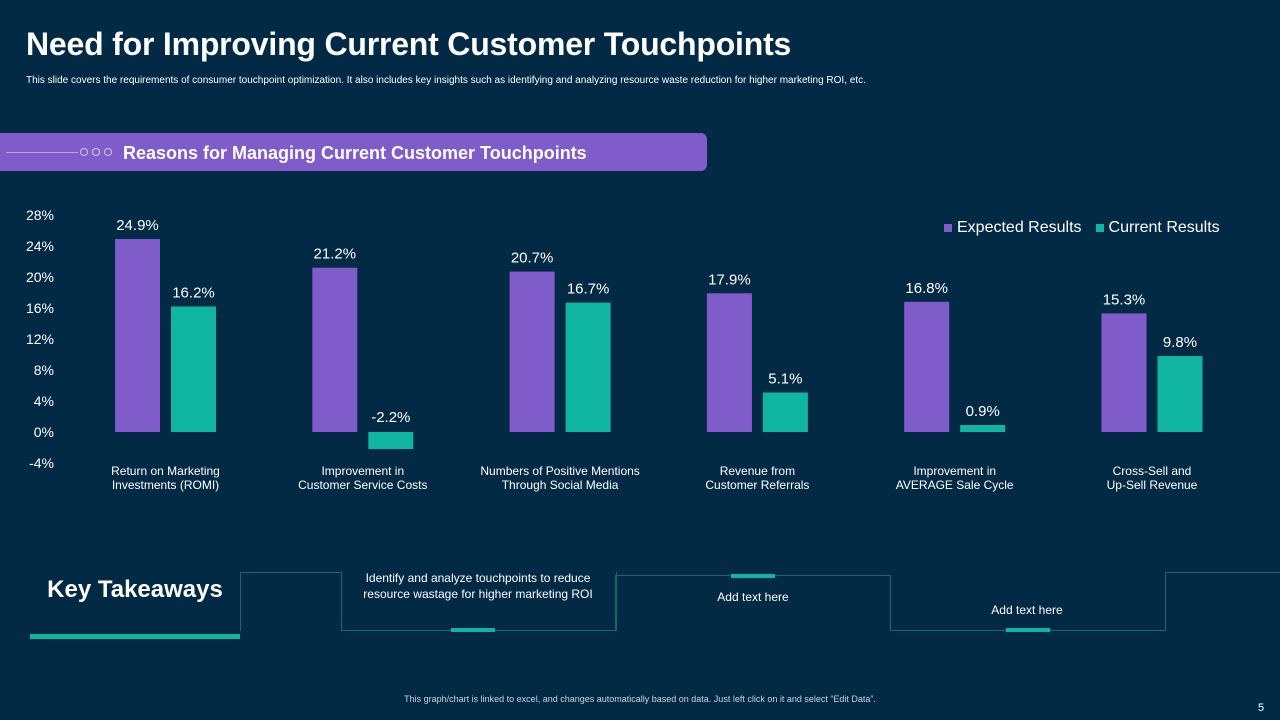 The width and height of the screenshot is (1280, 720). What do you see at coordinates (44, 432) in the screenshot?
I see `y-tick-label: 0%` at bounding box center [44, 432].